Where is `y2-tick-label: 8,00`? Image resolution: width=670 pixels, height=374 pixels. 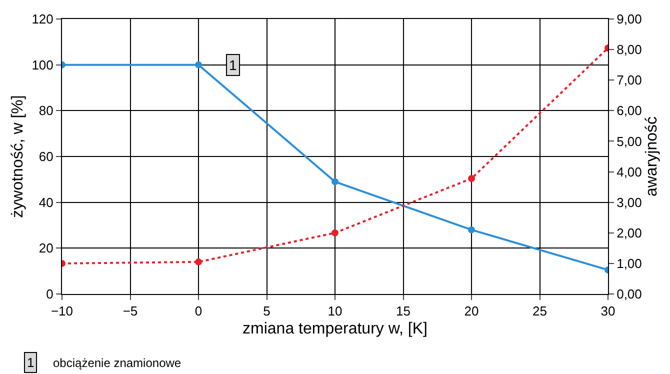
y2-tick-label: 8,00 is located at coordinates (629, 50).